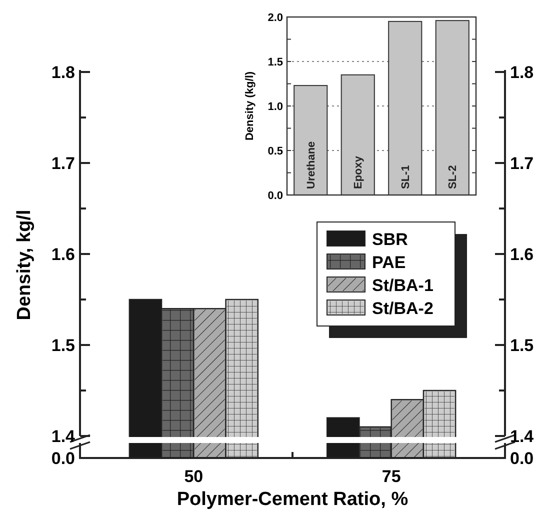  I want to click on y2-tick-label: 1.5, so click(522, 345).